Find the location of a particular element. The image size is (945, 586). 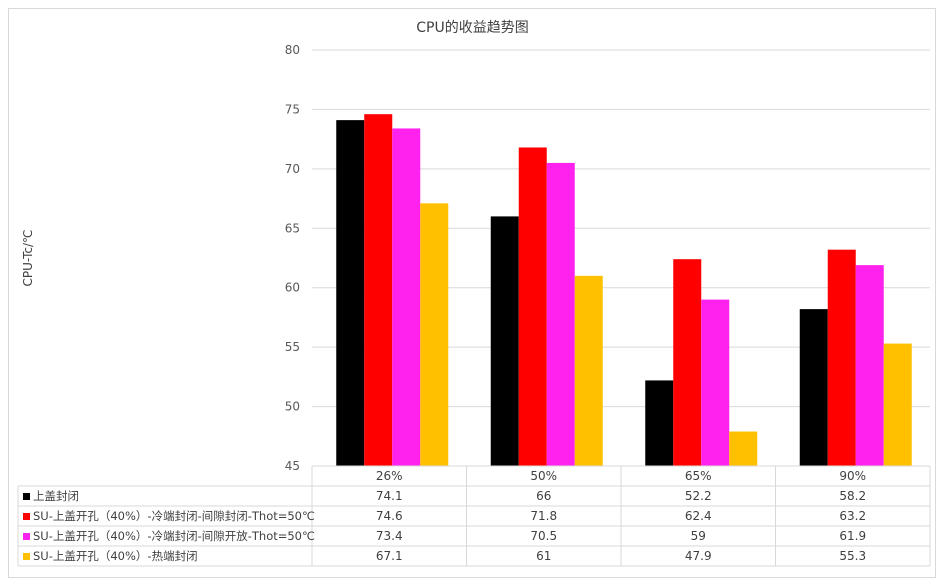

data-label: 74.1 is located at coordinates (389, 496).